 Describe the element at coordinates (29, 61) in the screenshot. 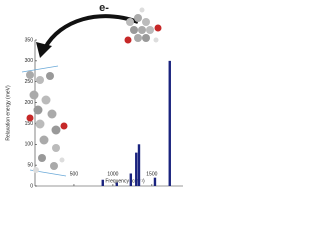

I see `y-tick-label: 300` at that location.